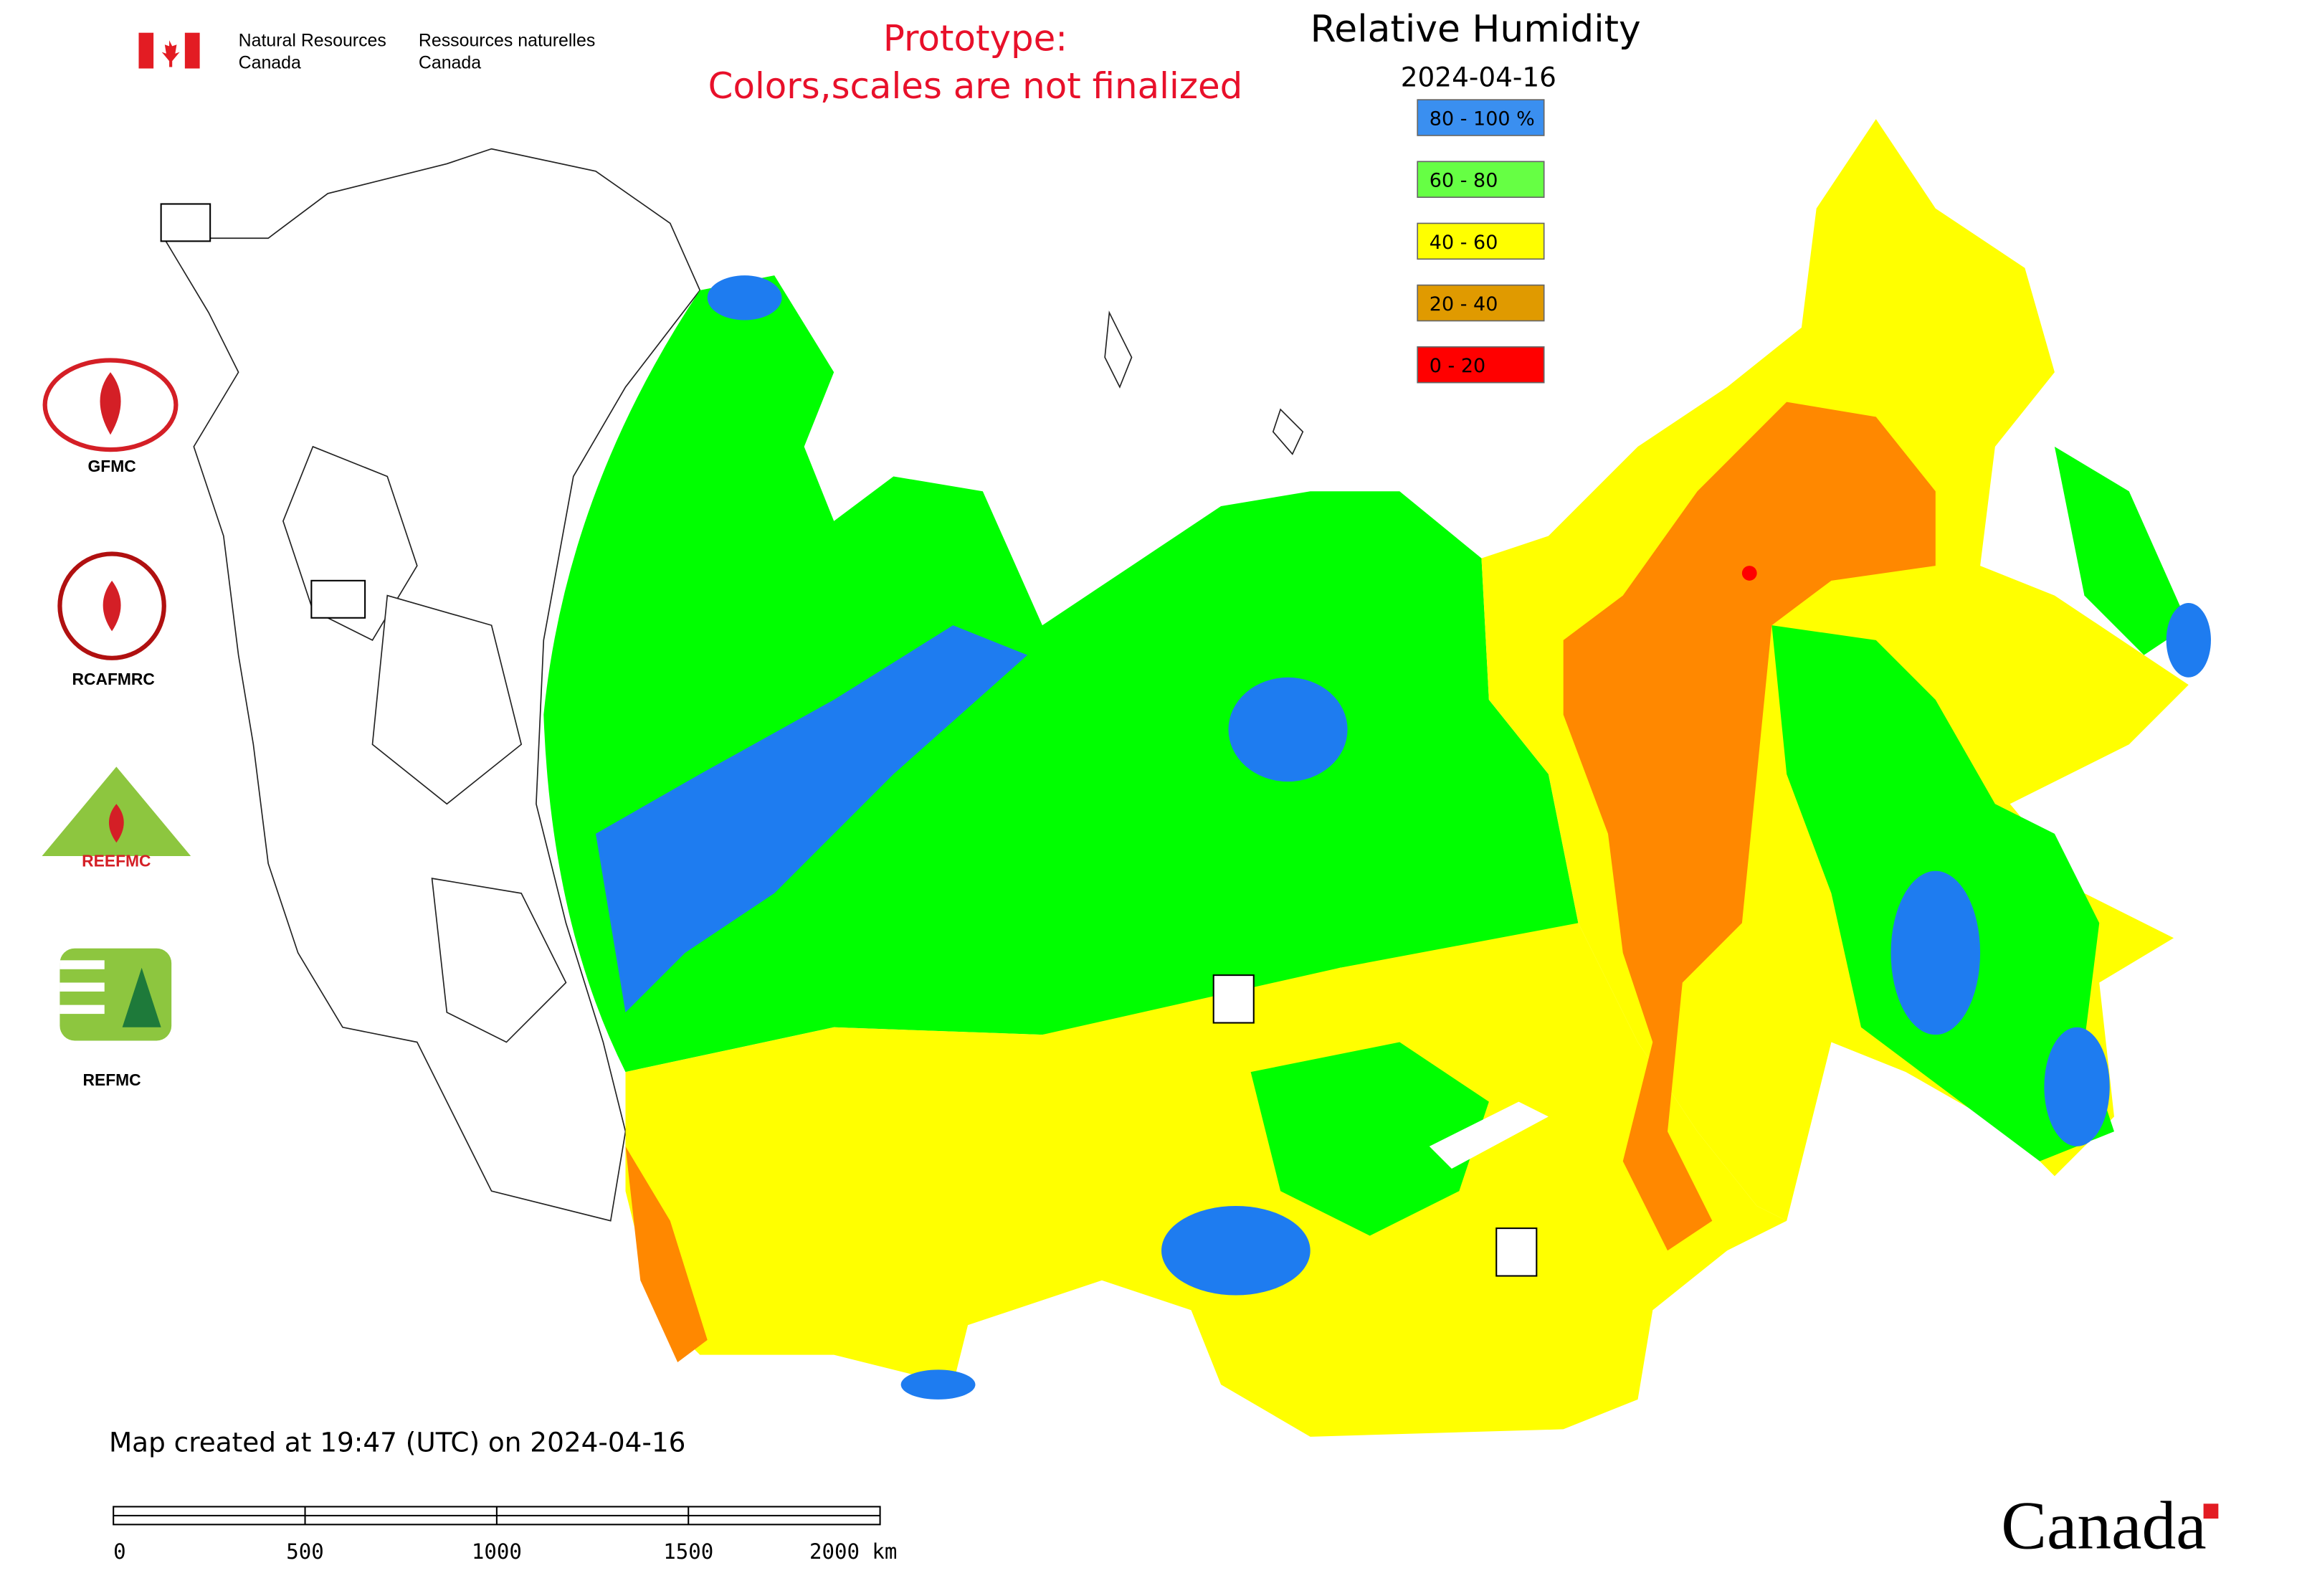 This screenshot has width=2302, height=1596. What do you see at coordinates (112, 466) in the screenshot?
I see `logo-label: GFMC` at bounding box center [112, 466].